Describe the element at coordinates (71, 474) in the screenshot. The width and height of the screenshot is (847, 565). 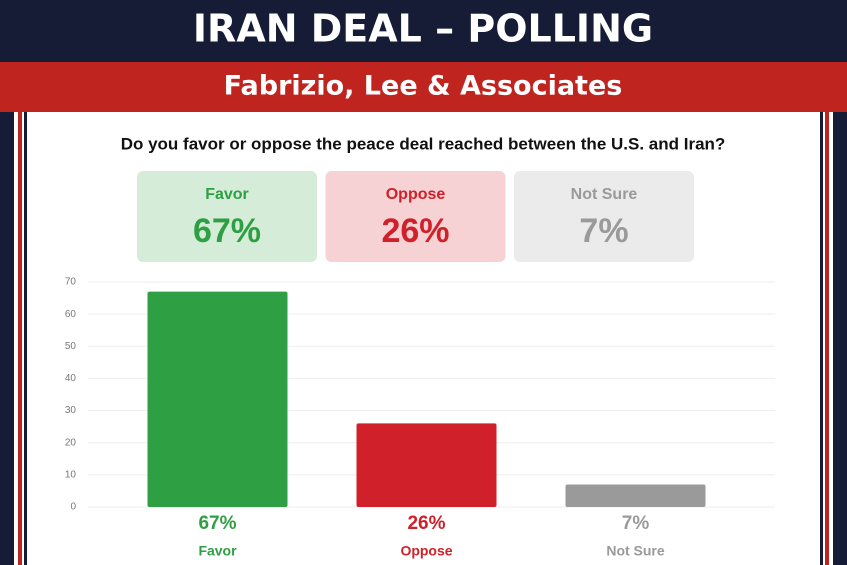
I see `y-tick-label: 10` at that location.